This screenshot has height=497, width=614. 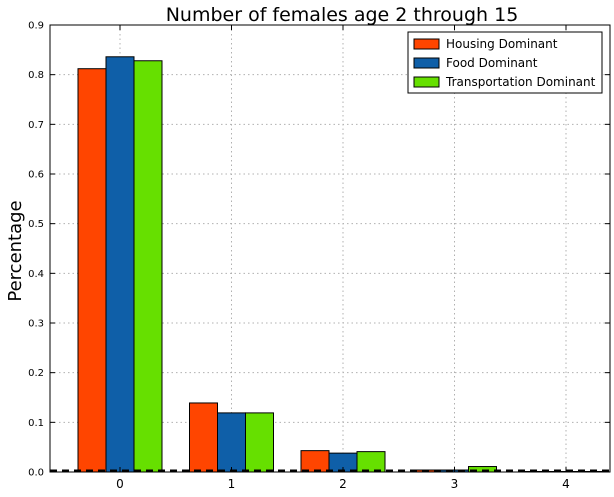 I want to click on x-tick-label: 0, so click(x=120, y=484).